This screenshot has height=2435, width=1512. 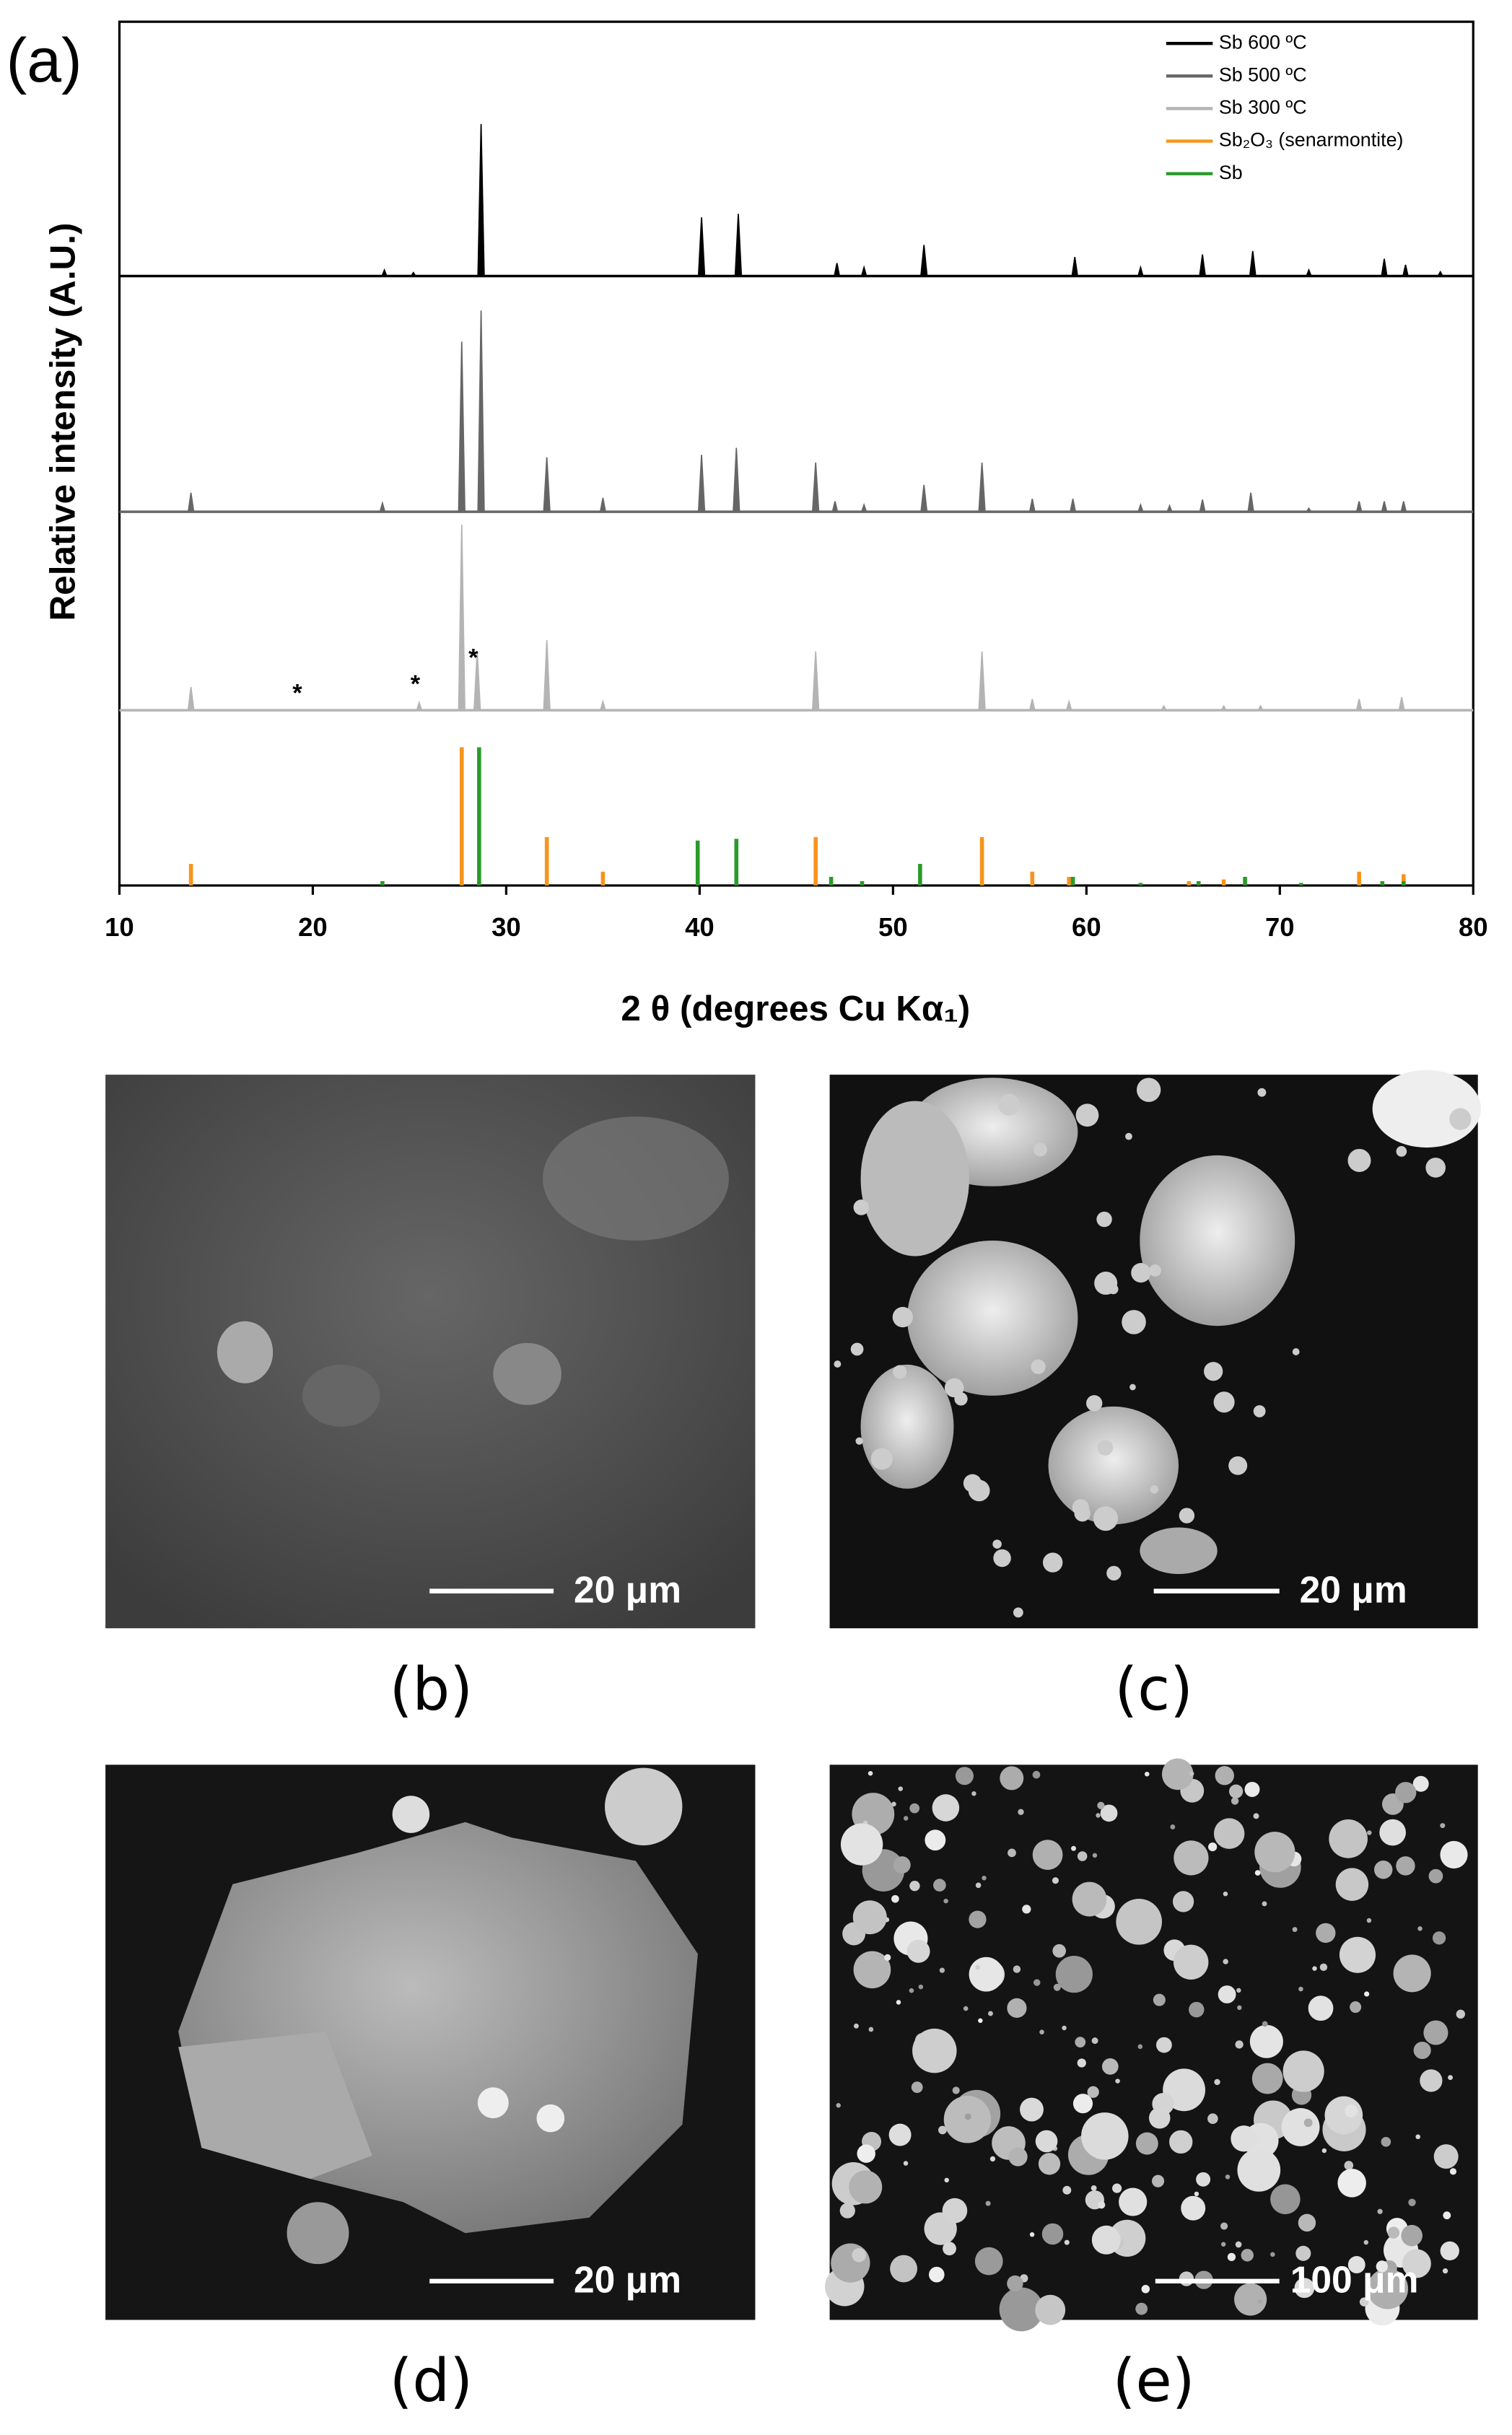 What do you see at coordinates (1353, 1589) in the screenshot?
I see `scale-bar-label: 20 μm` at bounding box center [1353, 1589].